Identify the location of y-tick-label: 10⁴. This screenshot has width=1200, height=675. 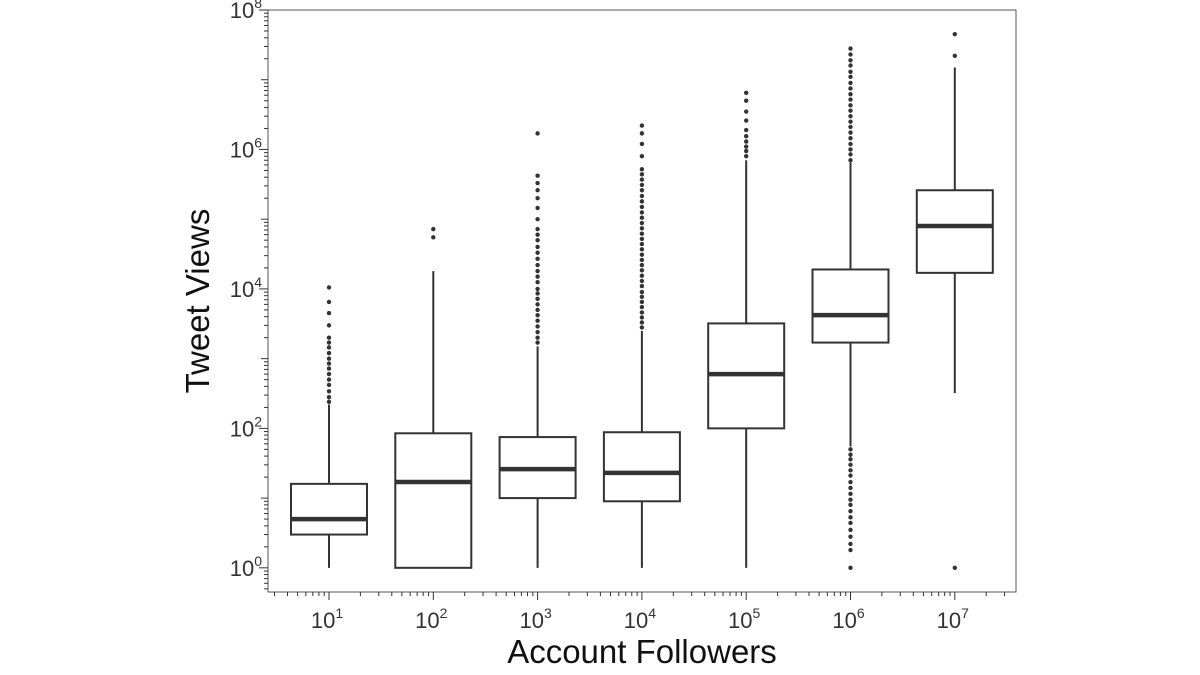
(246, 288).